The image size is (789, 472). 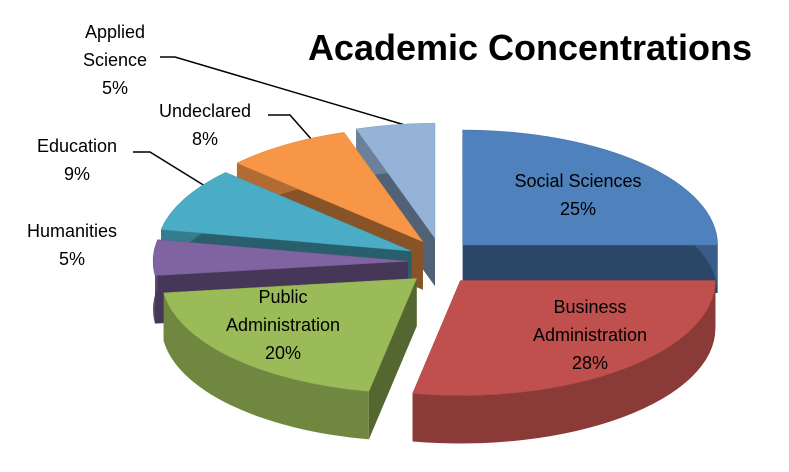 I want to click on slice-label: Education 9%, so click(x=77, y=160).